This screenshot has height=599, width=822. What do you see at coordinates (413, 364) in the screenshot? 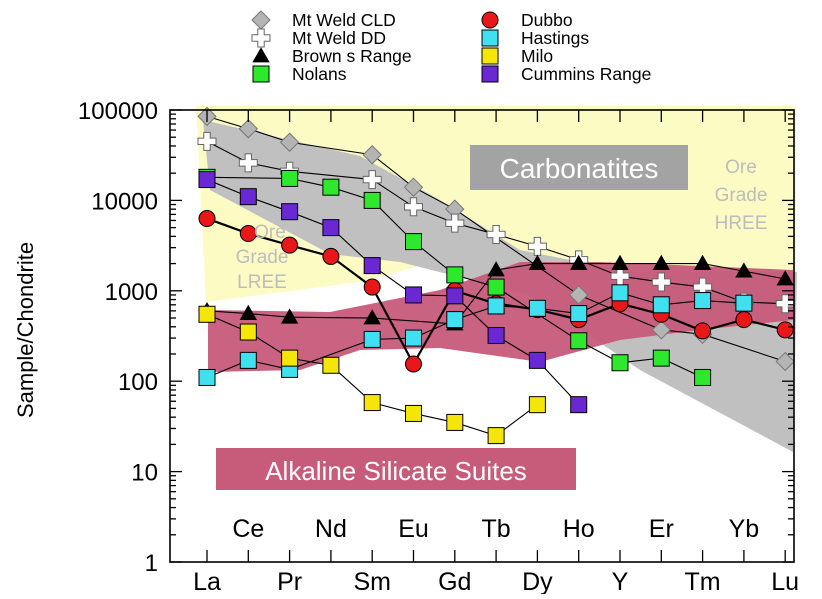
I see `data-point-dubbo-eu` at bounding box center [413, 364].